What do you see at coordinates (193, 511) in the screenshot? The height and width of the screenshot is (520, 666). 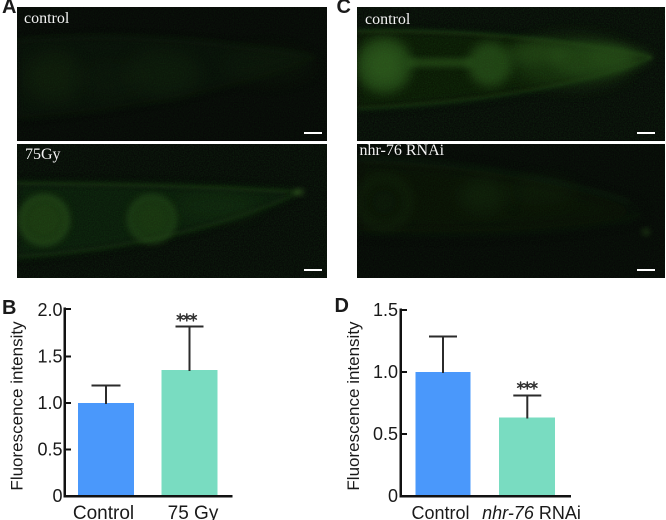 I see `svg-text: 75 Gy` at bounding box center [193, 511].